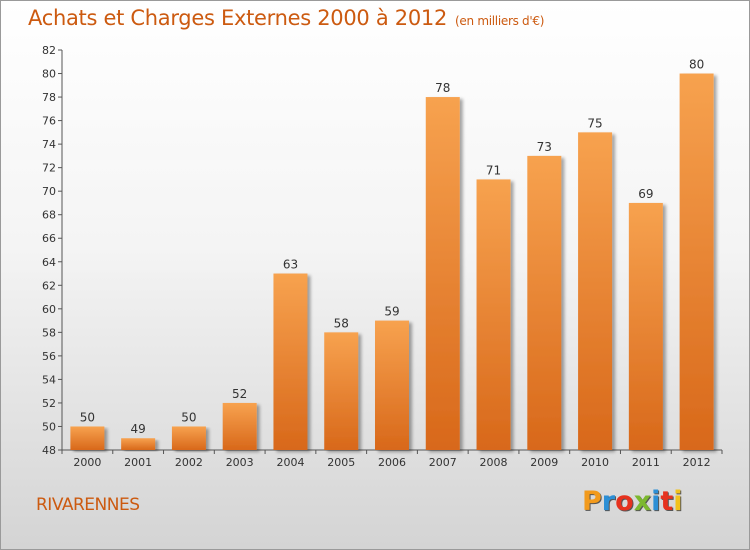  What do you see at coordinates (392, 462) in the screenshot?
I see `x-tick-label: 2006` at bounding box center [392, 462].